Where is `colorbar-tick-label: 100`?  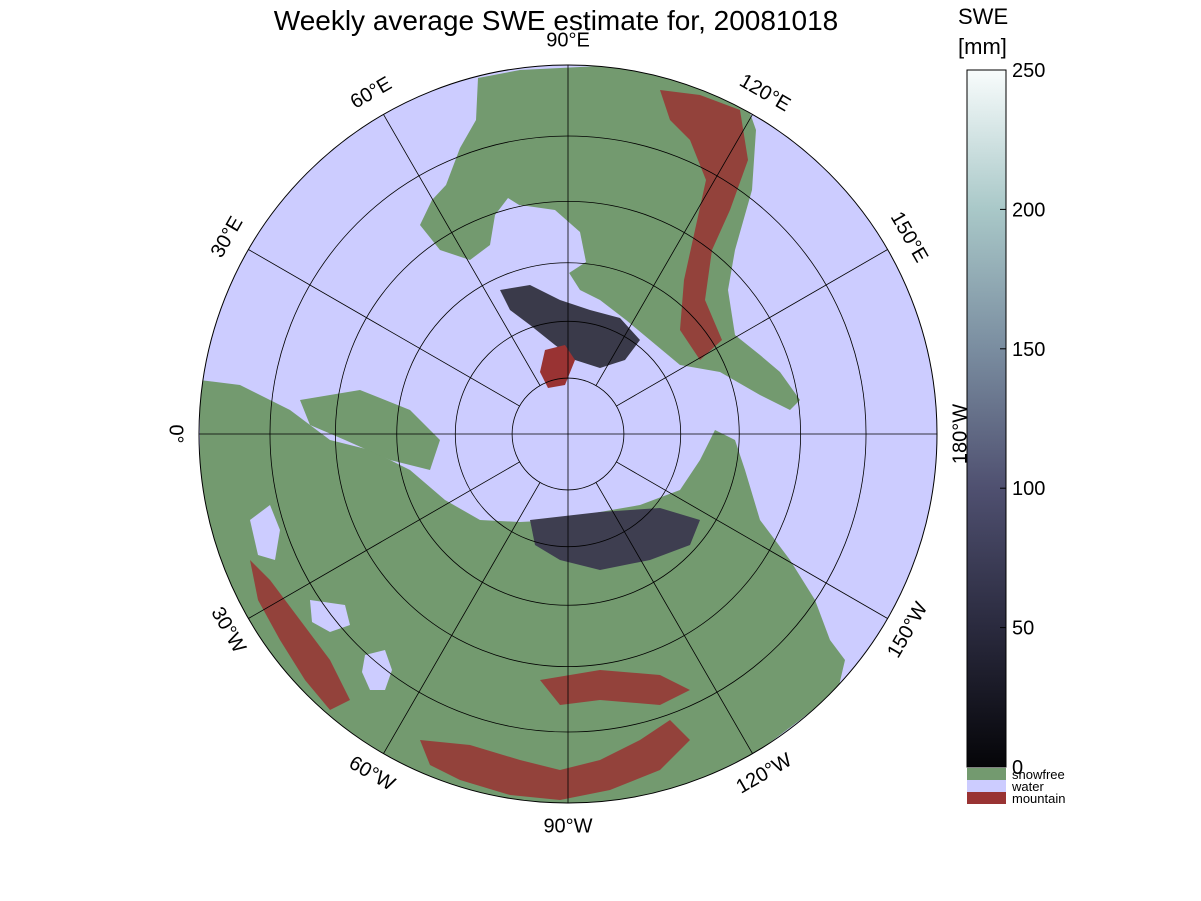 colorbar-tick-label: 100 is located at coordinates (1028, 489).